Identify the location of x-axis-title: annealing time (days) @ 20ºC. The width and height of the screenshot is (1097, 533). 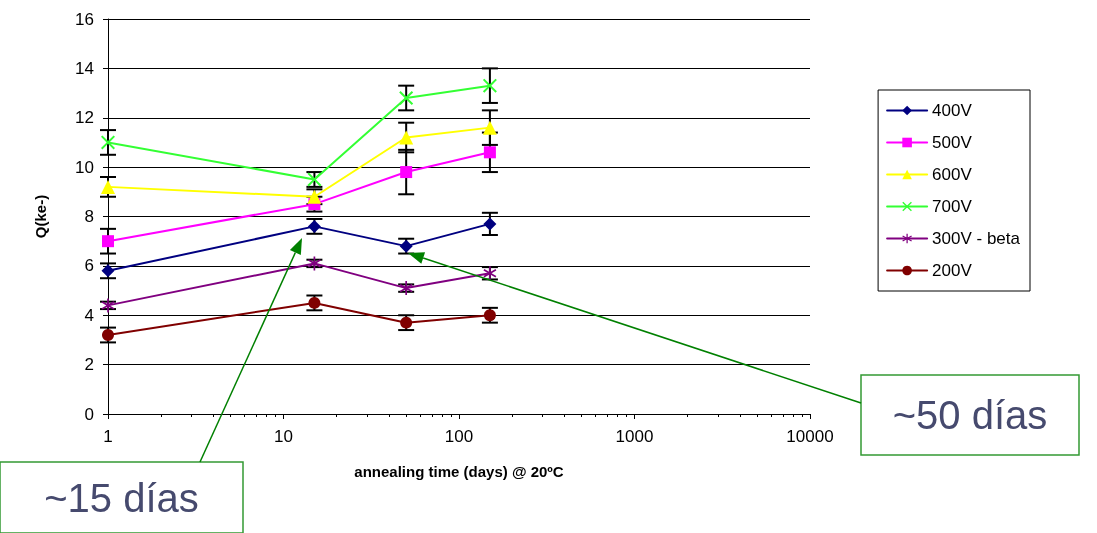
(459, 471).